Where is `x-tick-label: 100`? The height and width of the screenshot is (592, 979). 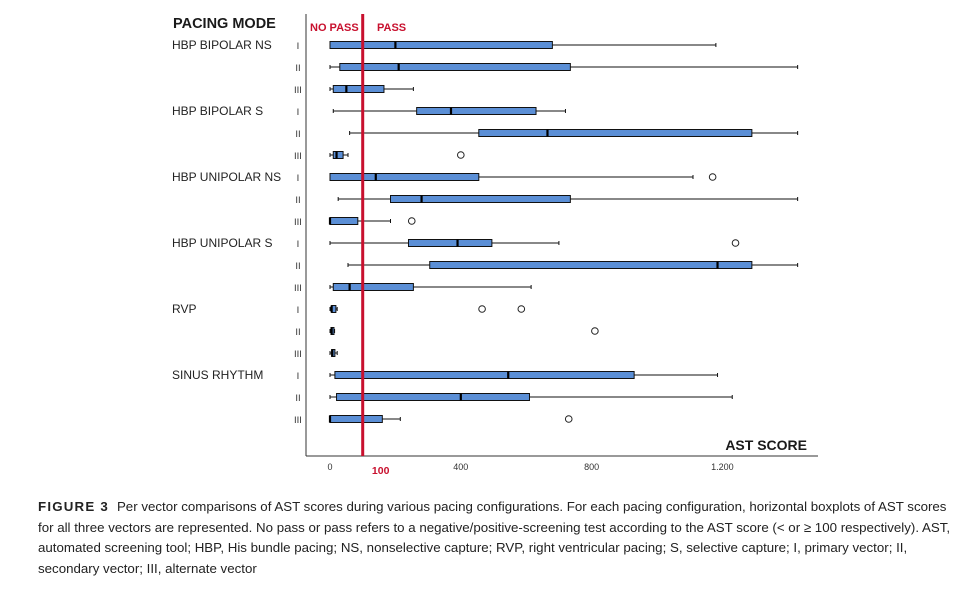
x-tick-label: 100 is located at coordinates (381, 471).